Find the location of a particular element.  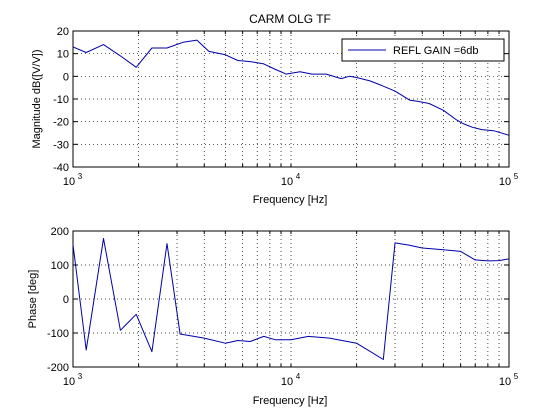

legend: REFL GAIN =6db is located at coordinates (423, 50).